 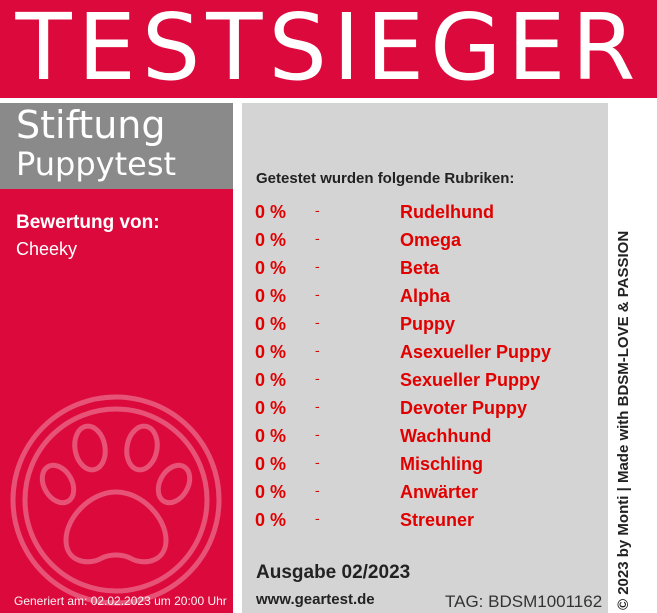 I want to click on rubric-name: Sexueller Puppy, so click(x=470, y=380).